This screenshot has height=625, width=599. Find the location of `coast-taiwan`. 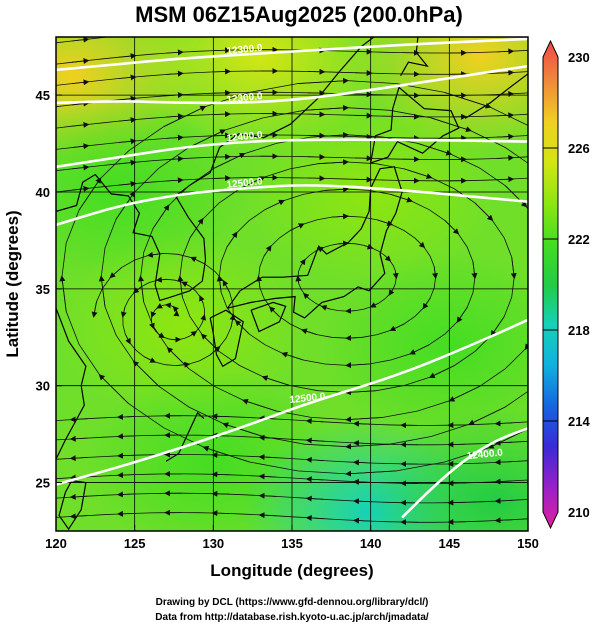

coast-taiwan is located at coordinates (72, 505).